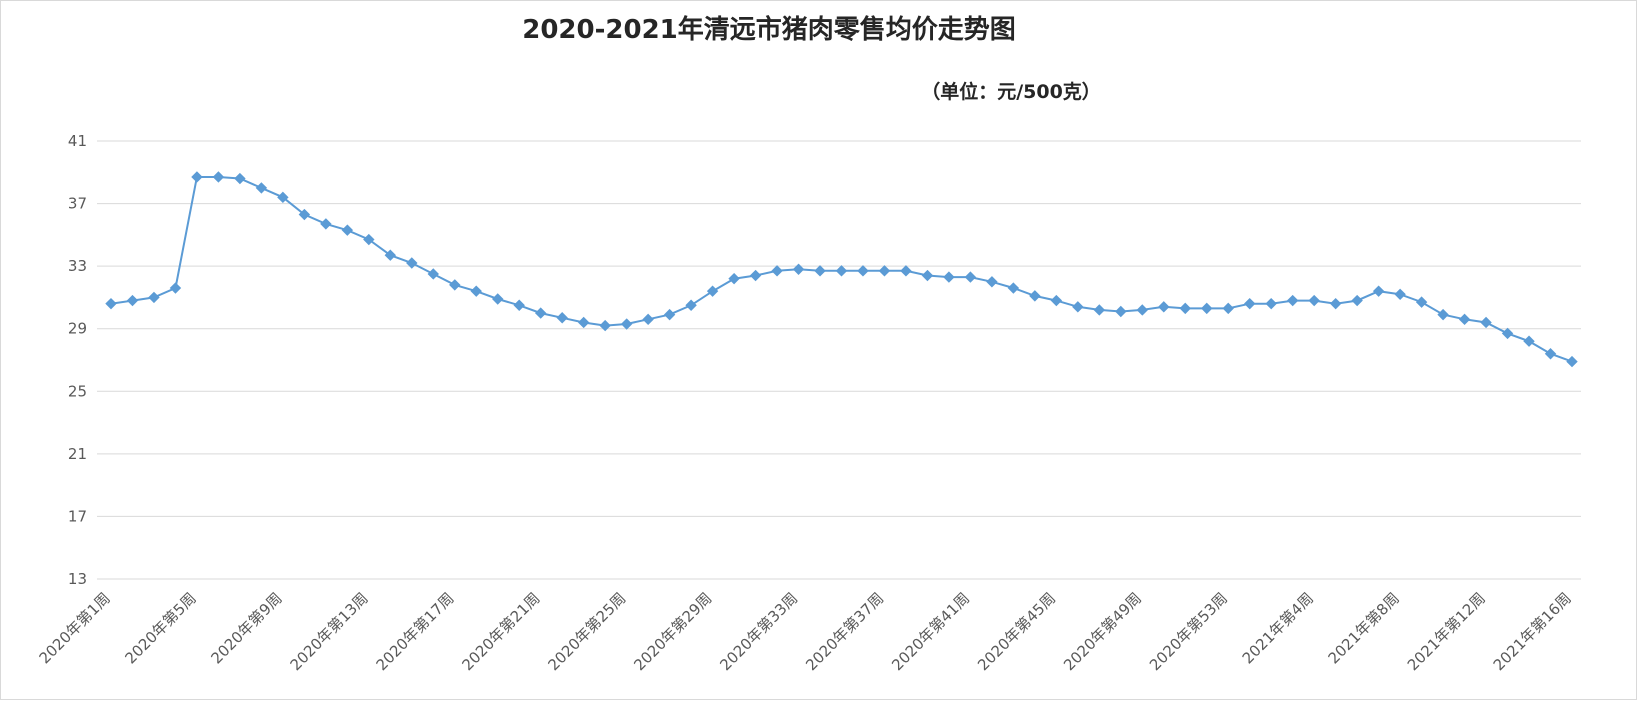  I want to click on y-tick-label: 17, so click(77, 516).